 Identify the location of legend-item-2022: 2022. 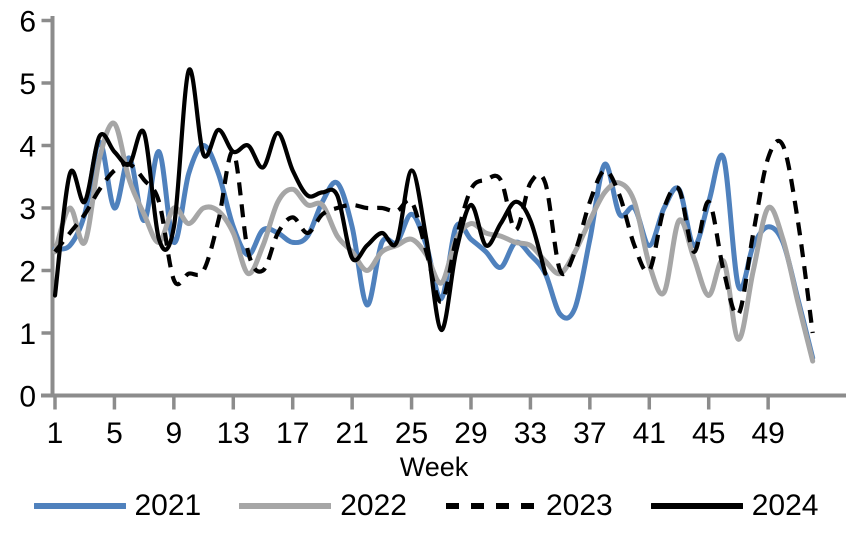
(323, 506).